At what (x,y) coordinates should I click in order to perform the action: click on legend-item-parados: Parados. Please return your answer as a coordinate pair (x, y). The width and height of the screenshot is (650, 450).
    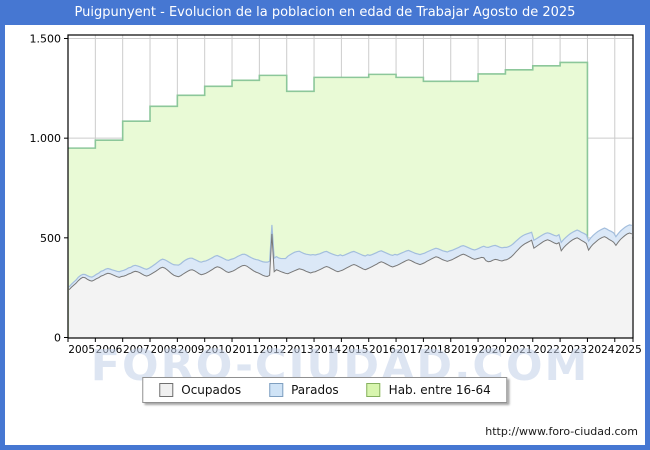
    Looking at the image, I should click on (304, 390).